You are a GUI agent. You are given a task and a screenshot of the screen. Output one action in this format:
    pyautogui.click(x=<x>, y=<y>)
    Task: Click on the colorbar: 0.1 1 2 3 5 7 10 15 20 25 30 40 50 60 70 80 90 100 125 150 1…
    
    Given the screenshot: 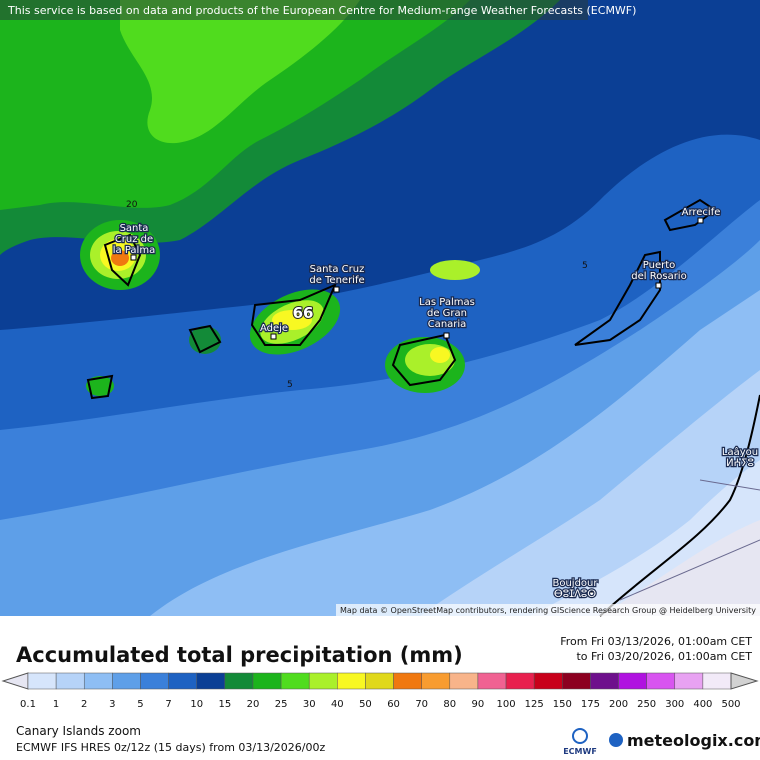 What is the action you would take?
    pyautogui.click(x=380, y=691)
    